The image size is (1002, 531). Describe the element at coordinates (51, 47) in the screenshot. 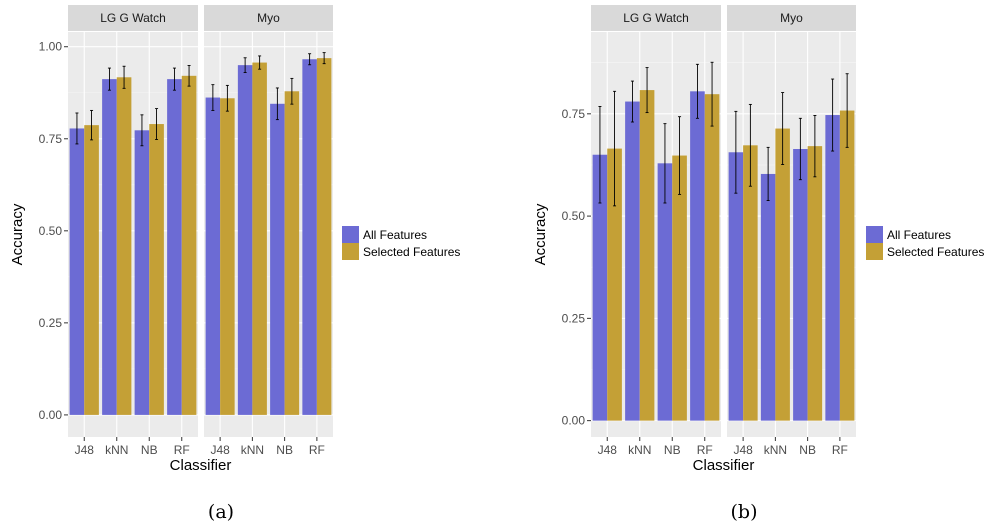

I see `y-tick-label: 1.00` at that location.